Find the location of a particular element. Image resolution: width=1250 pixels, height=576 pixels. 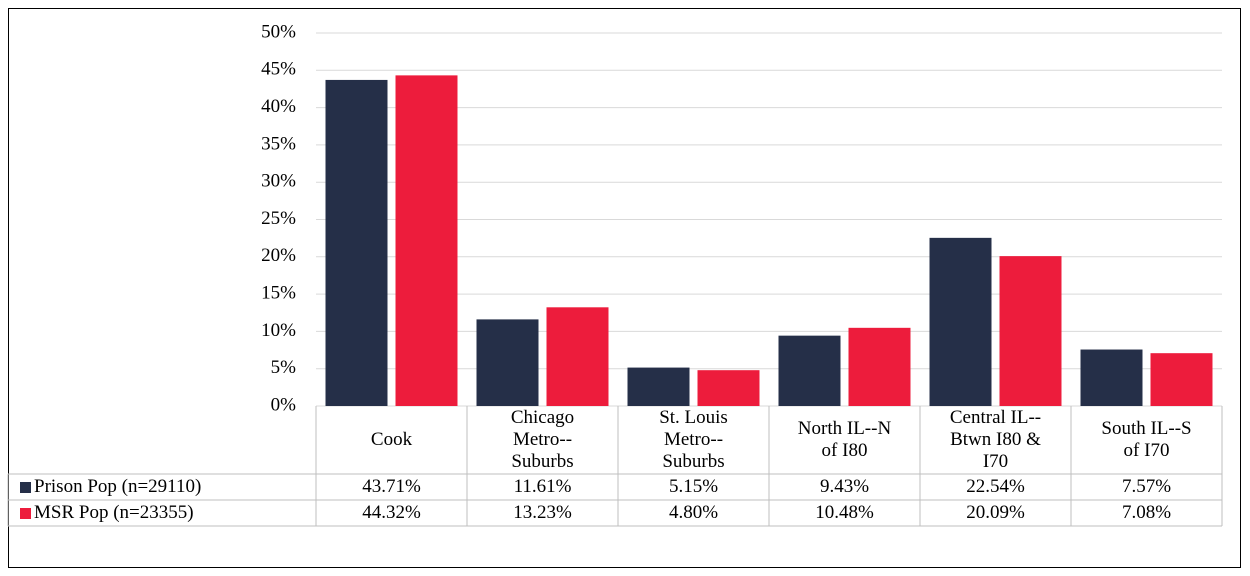

value-label: 5.15% is located at coordinates (693, 487).